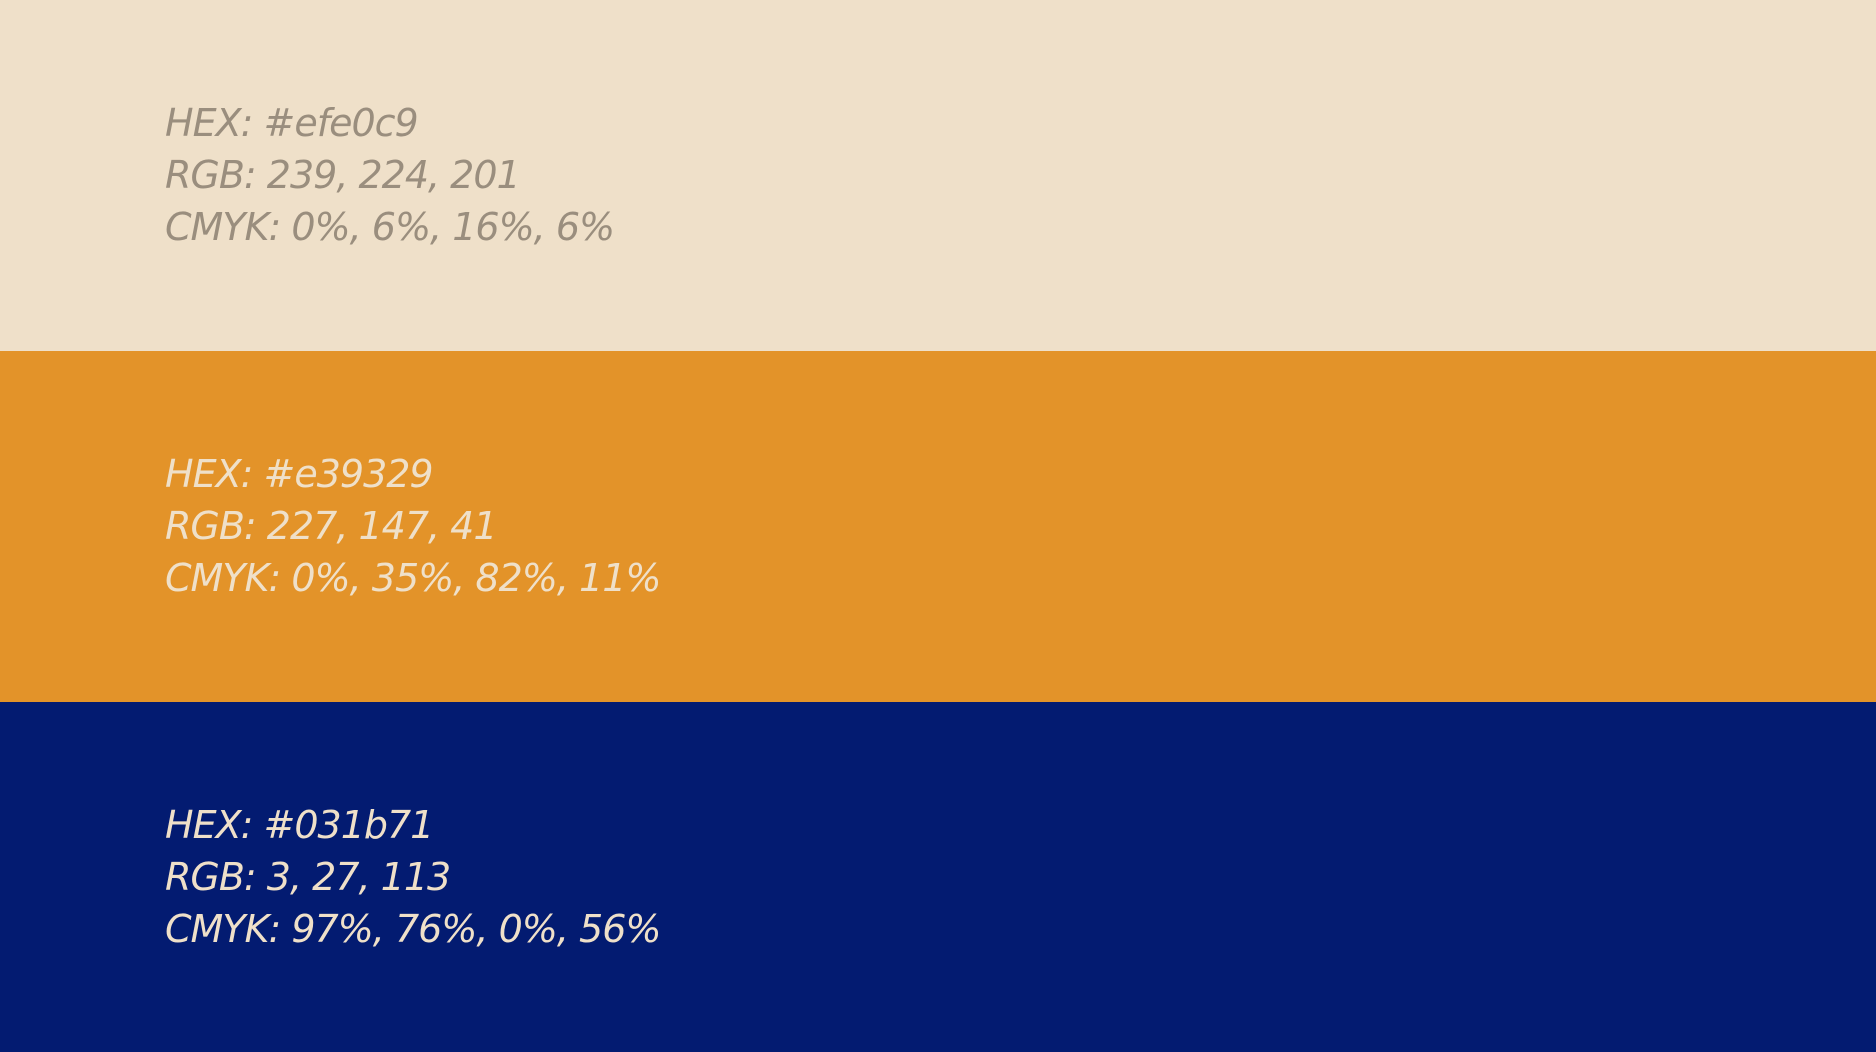 The width and height of the screenshot is (1876, 1052). I want to click on hex-value: HEX: #efe0c9, so click(292, 123).